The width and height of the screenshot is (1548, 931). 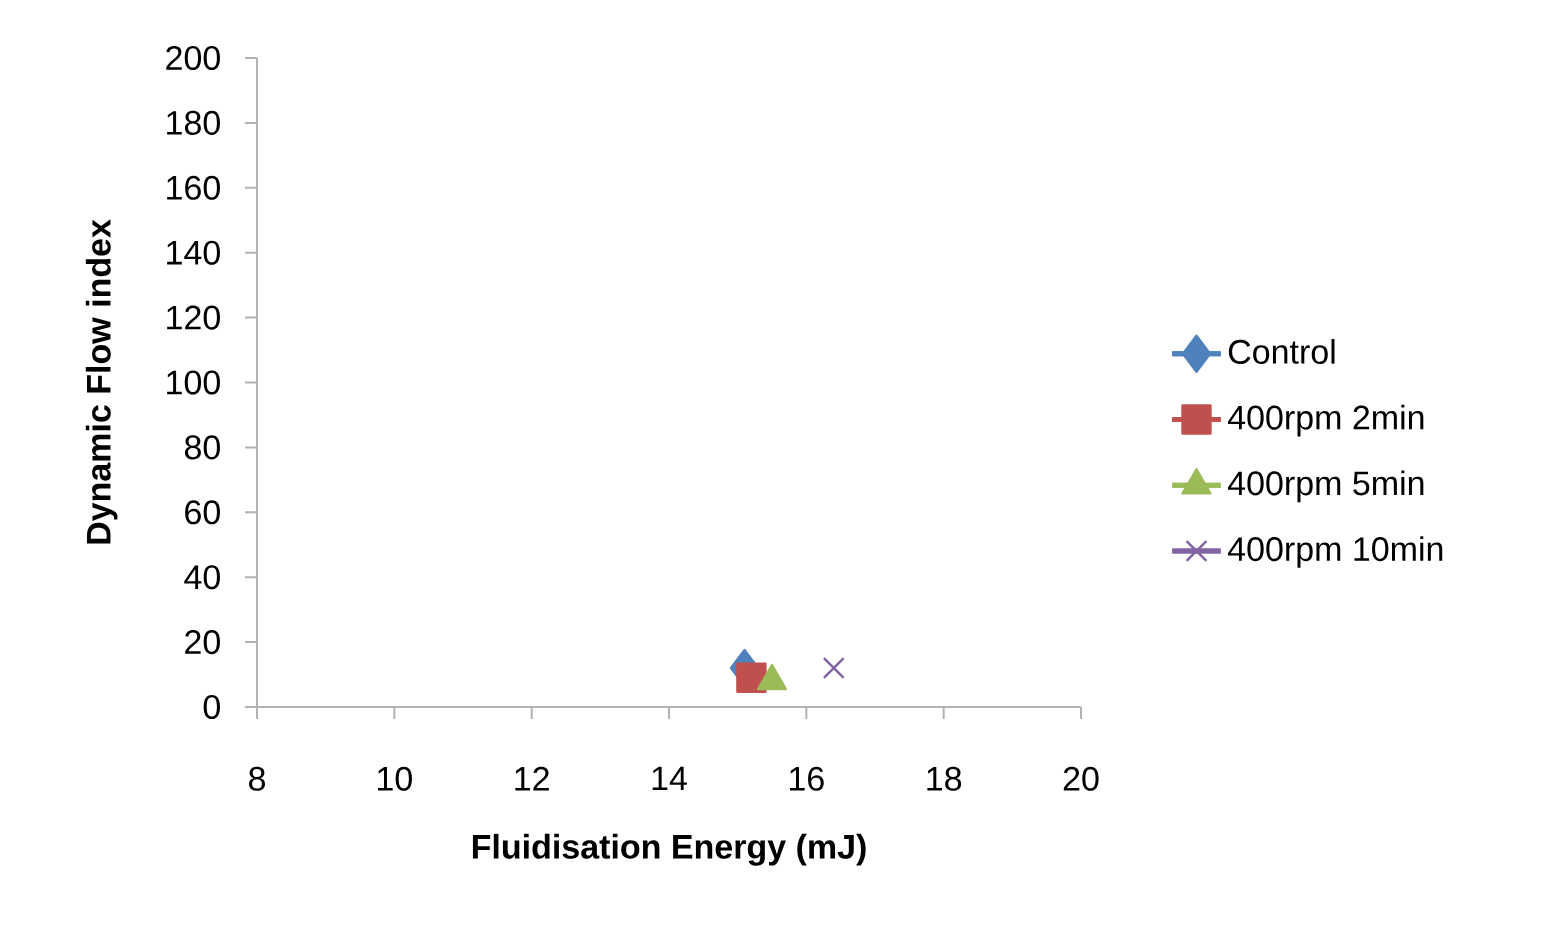 I want to click on y-tick-label: 200, so click(x=193, y=58).